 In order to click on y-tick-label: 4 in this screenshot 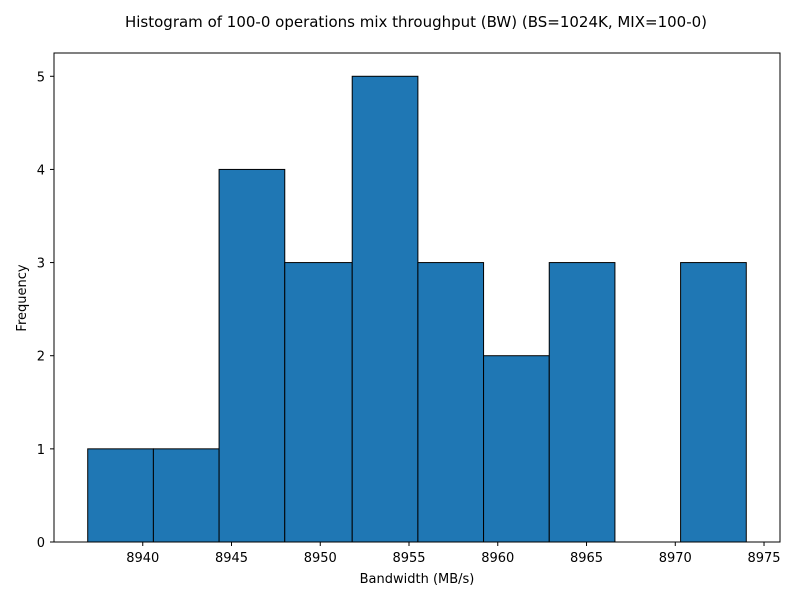, I will do `click(41, 170)`.